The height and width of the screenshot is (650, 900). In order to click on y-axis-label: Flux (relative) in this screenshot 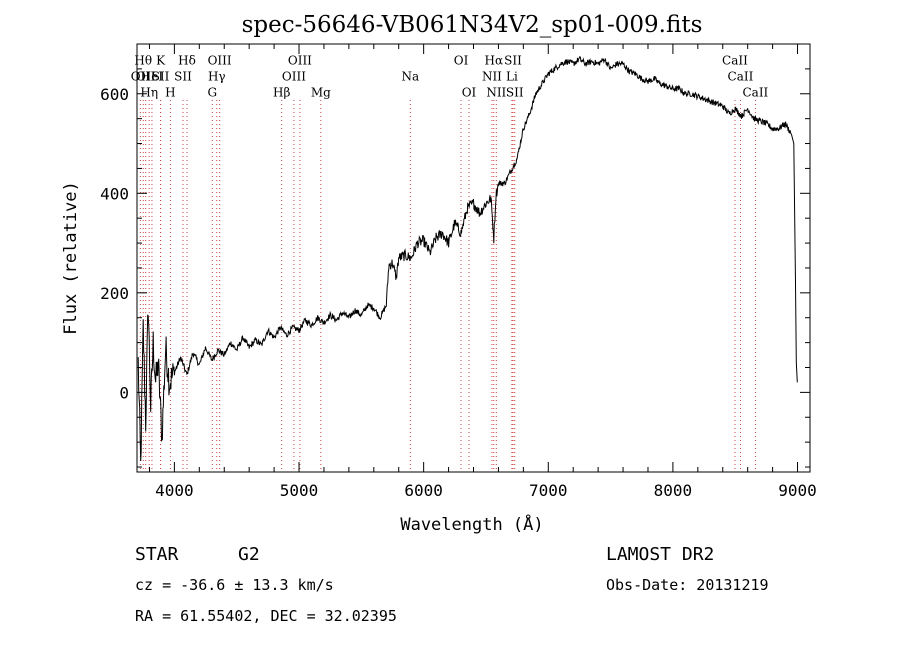, I will do `click(71, 258)`.